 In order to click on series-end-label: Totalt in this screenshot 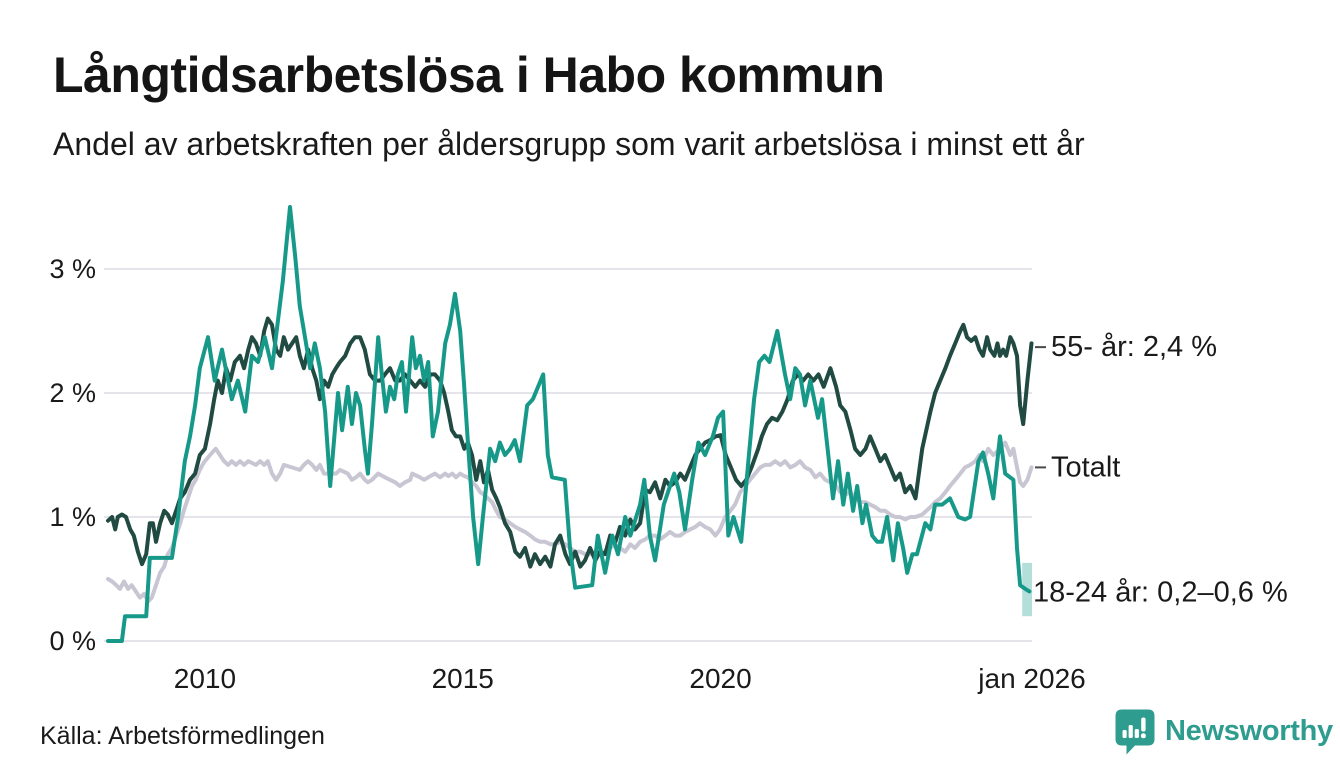, I will do `click(1085, 467)`.